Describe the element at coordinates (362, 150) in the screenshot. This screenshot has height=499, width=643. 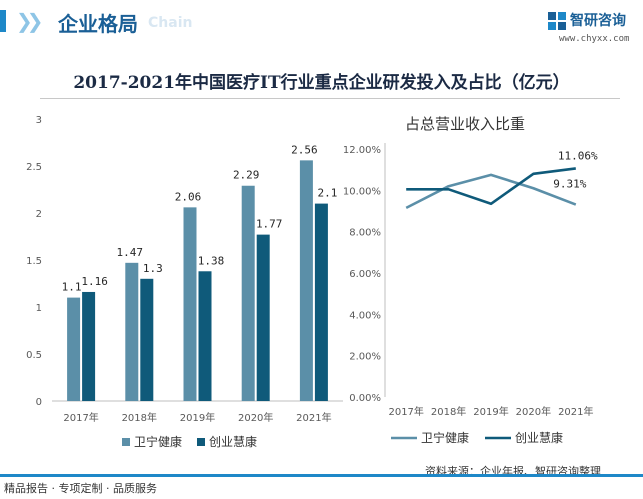
I see `line-y-tick-label: 12.00%` at that location.